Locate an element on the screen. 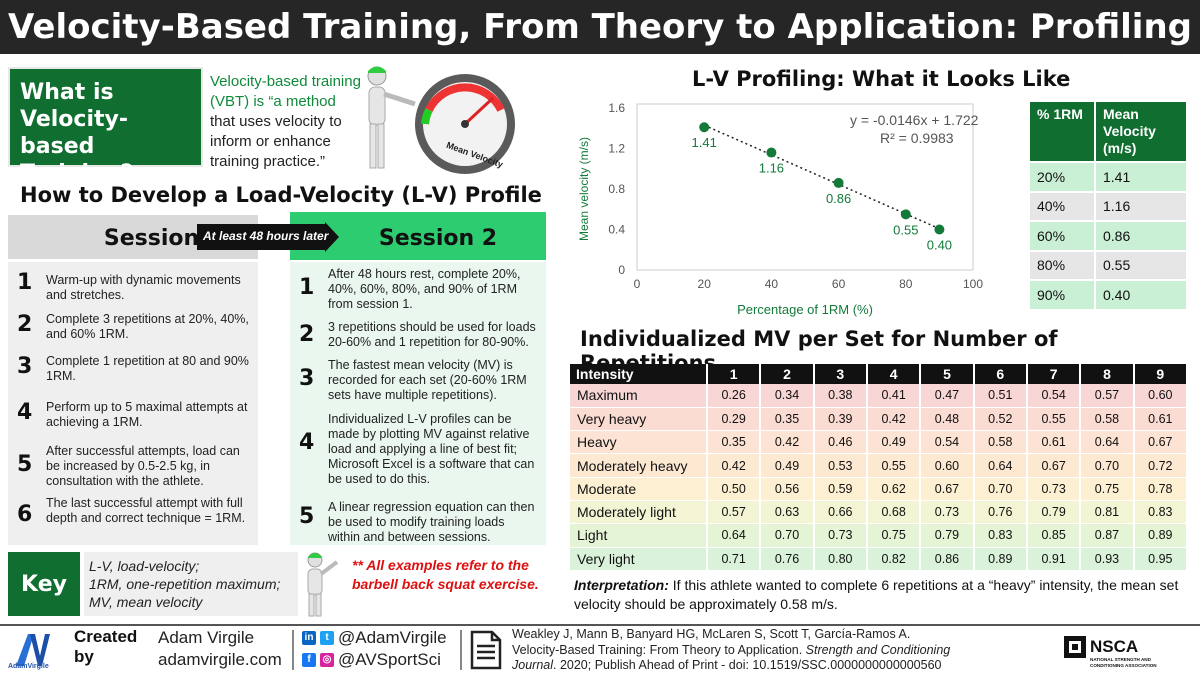 This screenshot has width=1200, height=675. velocity-cell: 0.82 is located at coordinates (894, 559).